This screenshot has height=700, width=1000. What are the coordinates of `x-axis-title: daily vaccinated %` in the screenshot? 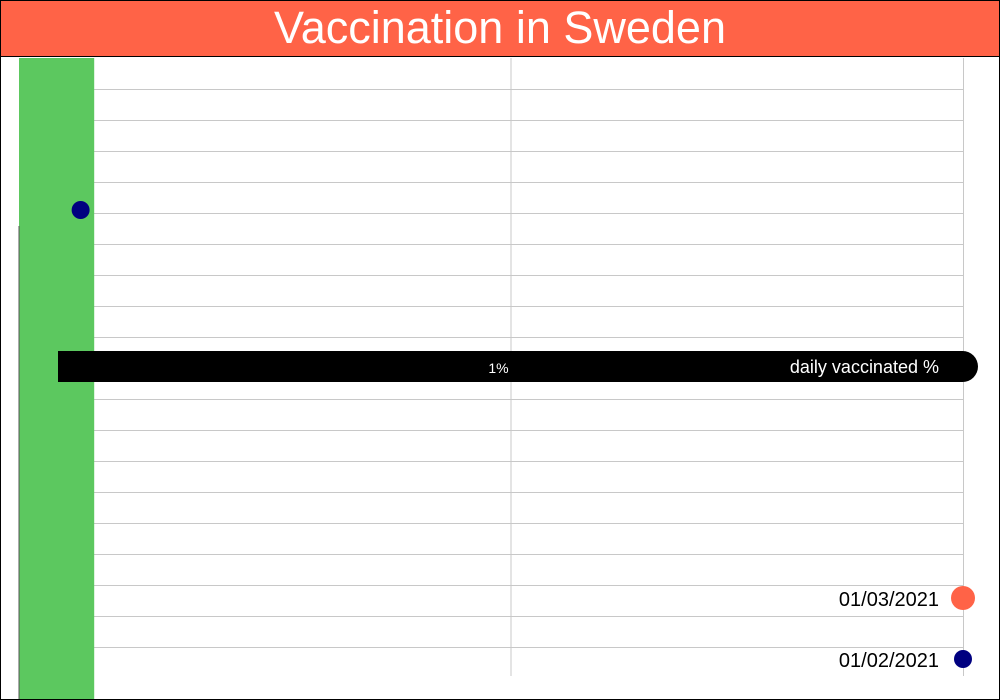 It's located at (864, 367).